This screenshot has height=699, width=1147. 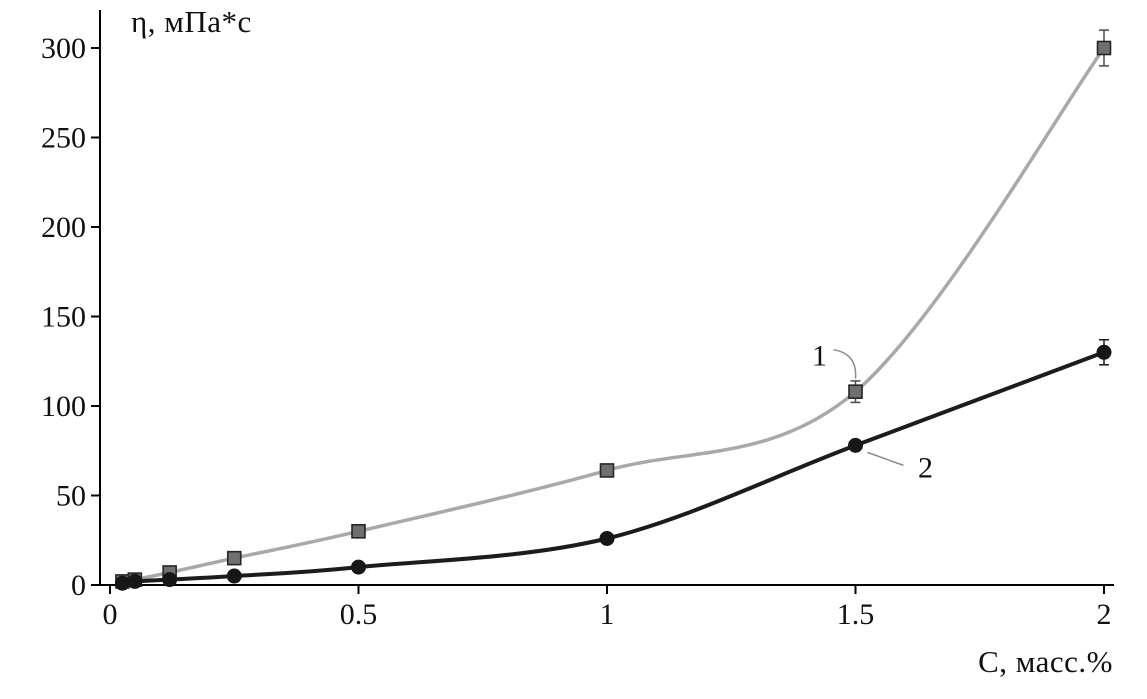 What do you see at coordinates (63, 138) in the screenshot?
I see `y-tick-label: 250` at bounding box center [63, 138].